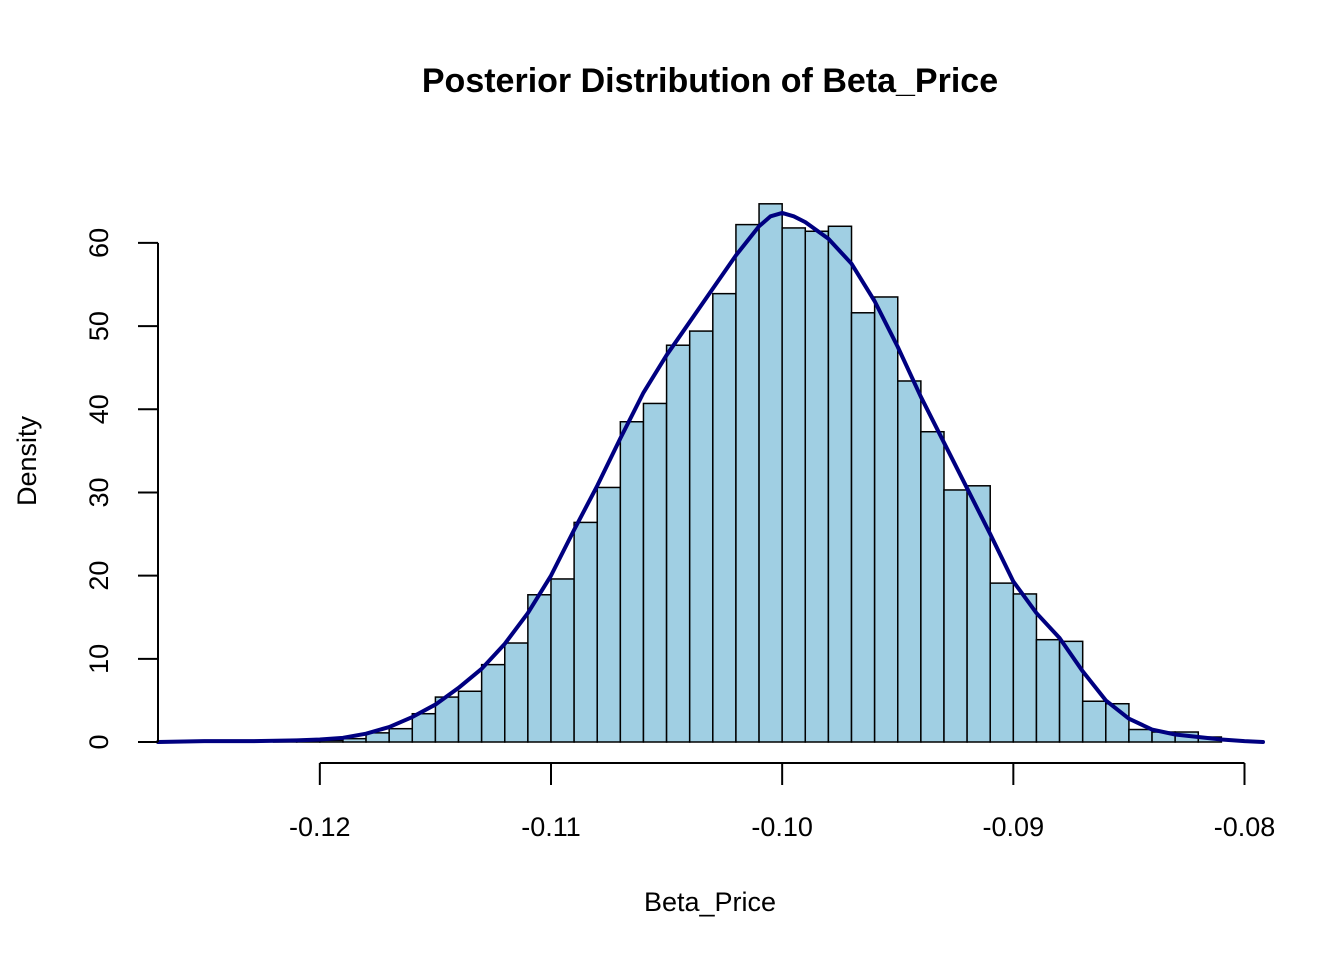  What do you see at coordinates (99, 409) in the screenshot?
I see `y-tick-label: 40` at bounding box center [99, 409].